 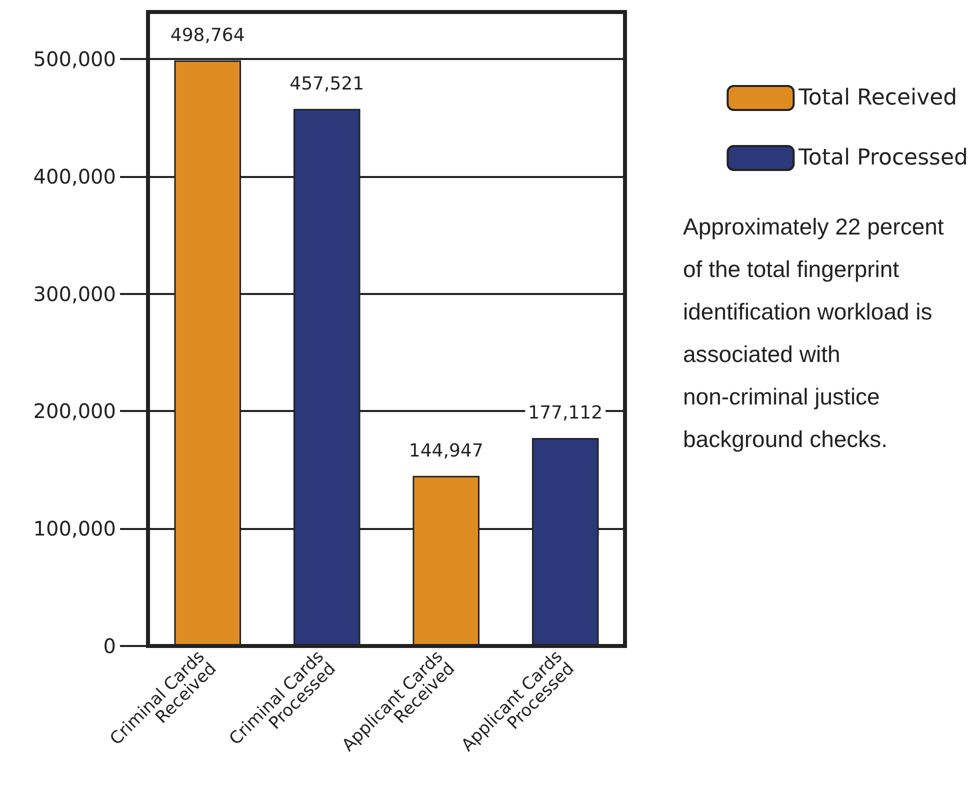 I want to click on y-tick-label: 300,000, so click(x=74, y=294).